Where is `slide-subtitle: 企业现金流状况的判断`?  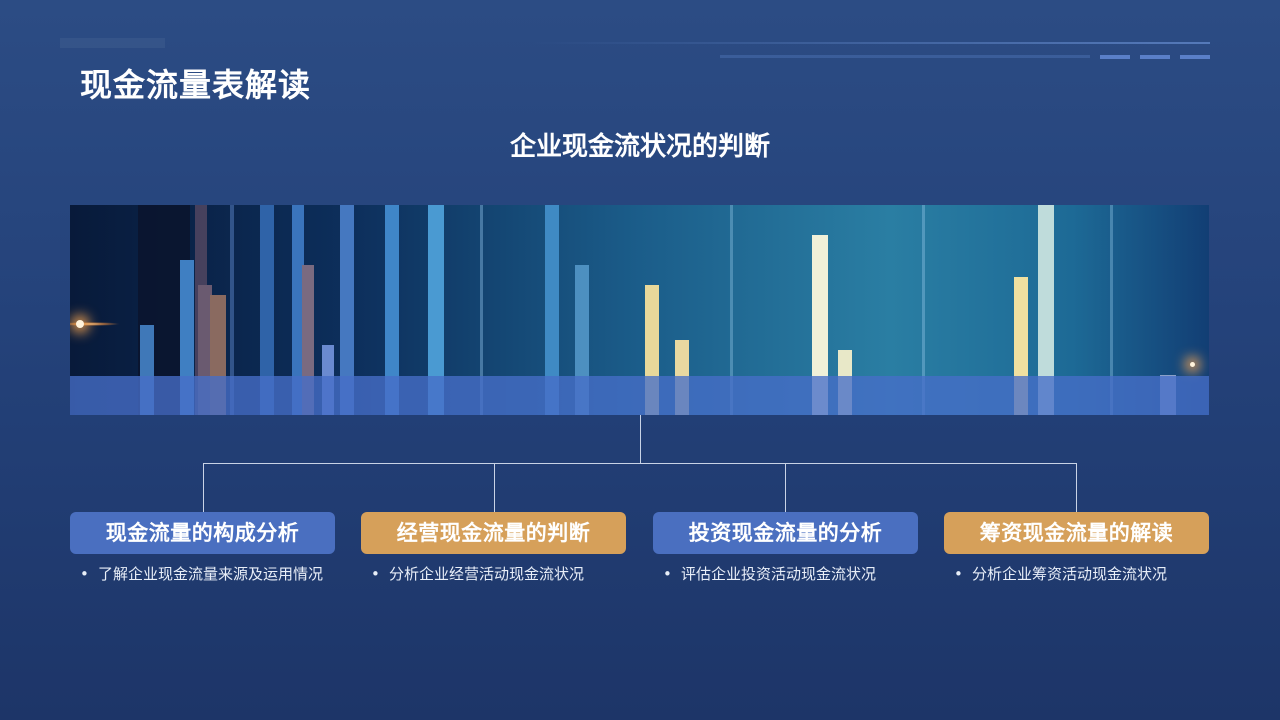 slide-subtitle: 企业现金流状况的判断 is located at coordinates (639, 147).